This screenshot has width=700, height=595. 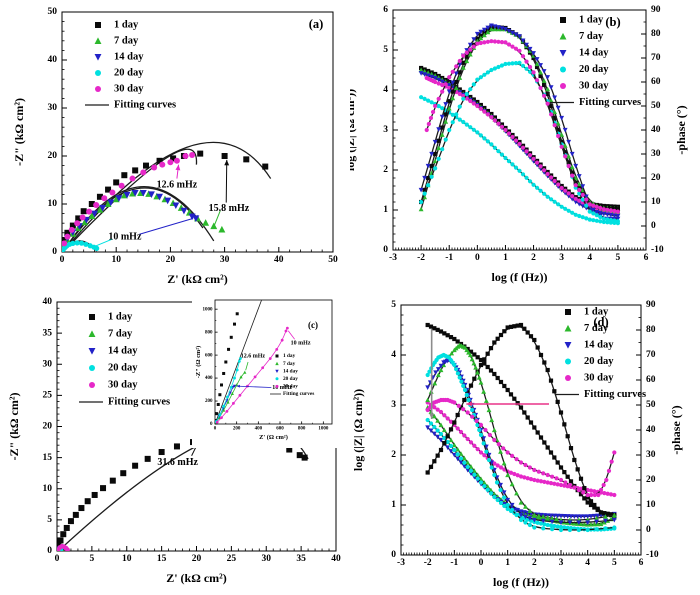 I want to click on fitting-curves, so click(x=167, y=196).